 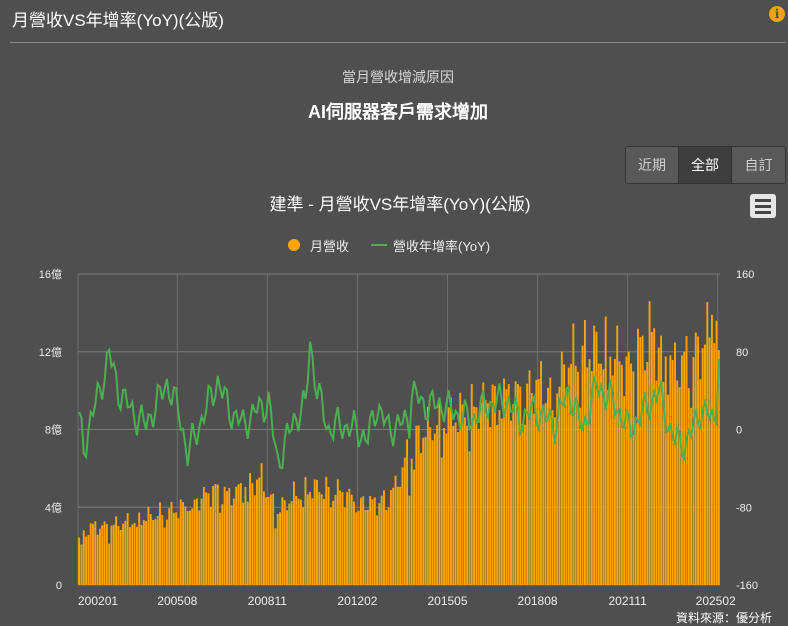 What do you see at coordinates (118, 20) in the screenshot?
I see `page-title: 月營收VS年增率(YoY)(公版)` at bounding box center [118, 20].